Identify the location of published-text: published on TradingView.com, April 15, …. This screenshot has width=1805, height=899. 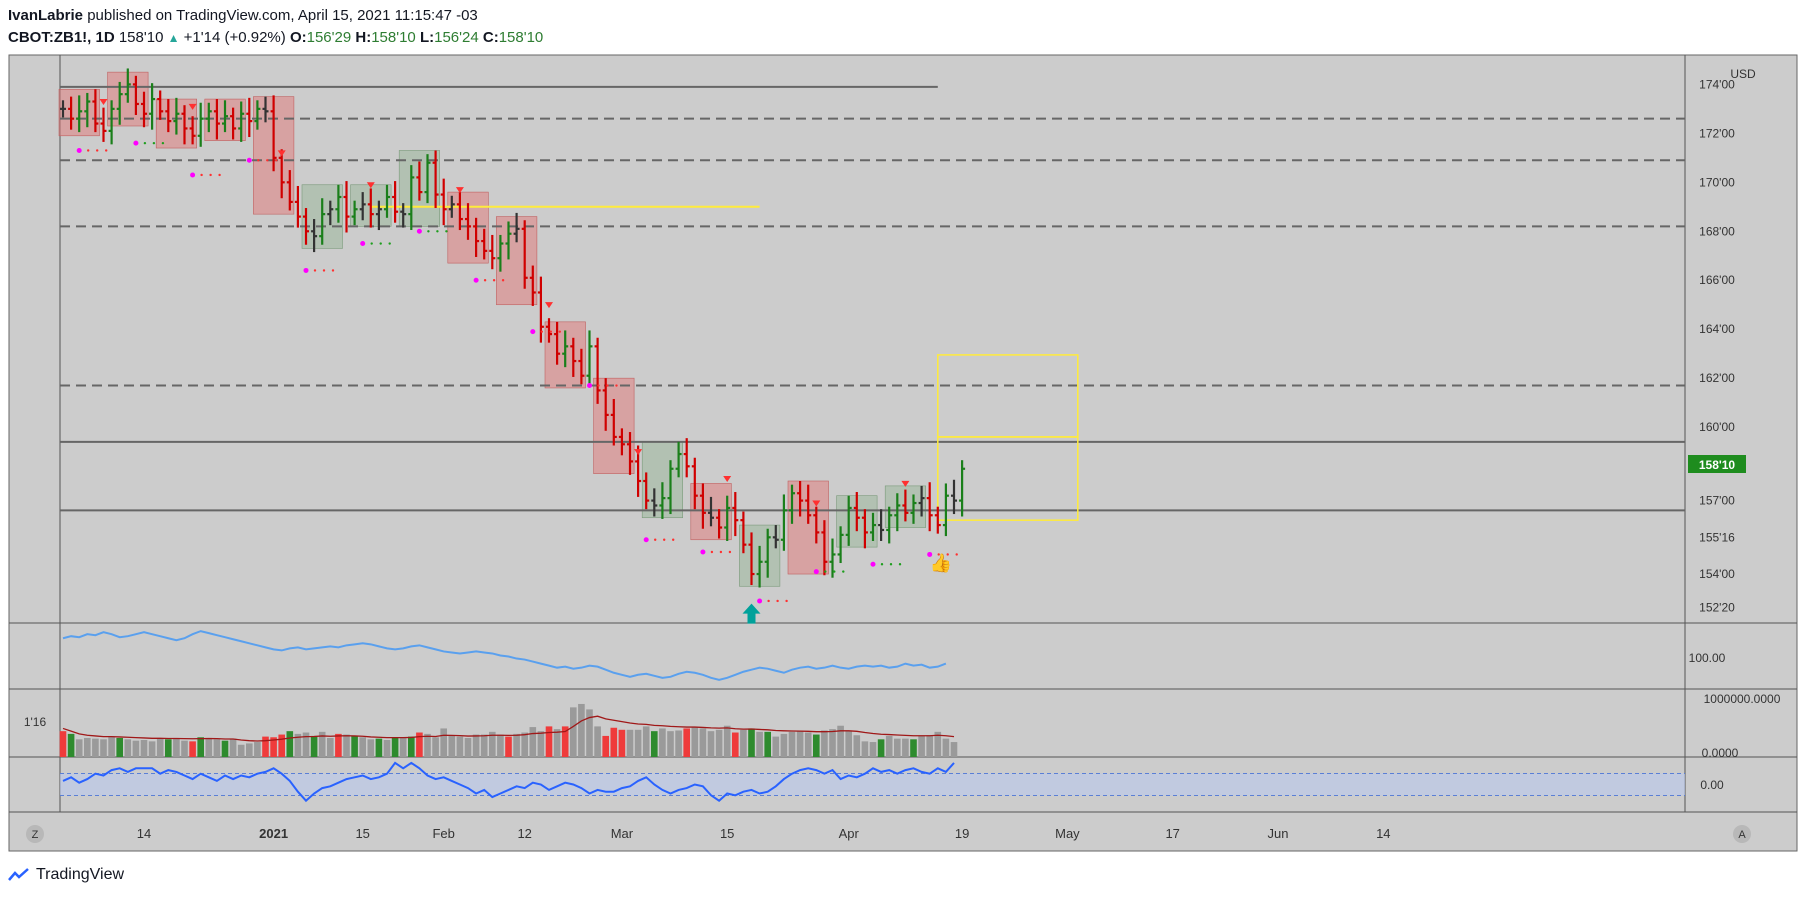
(282, 15).